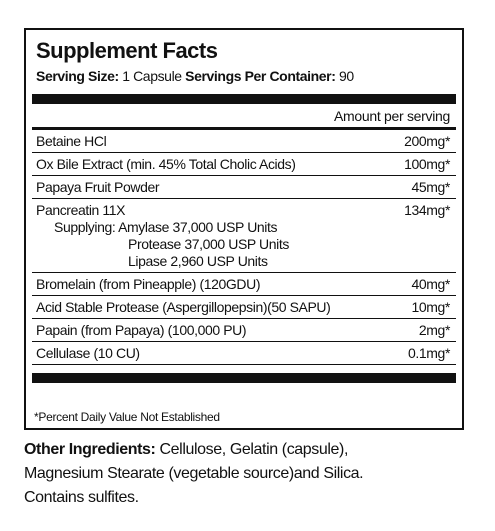 The width and height of the screenshot is (495, 531). I want to click on ingredient-name: Betaine HCl, so click(71, 141).